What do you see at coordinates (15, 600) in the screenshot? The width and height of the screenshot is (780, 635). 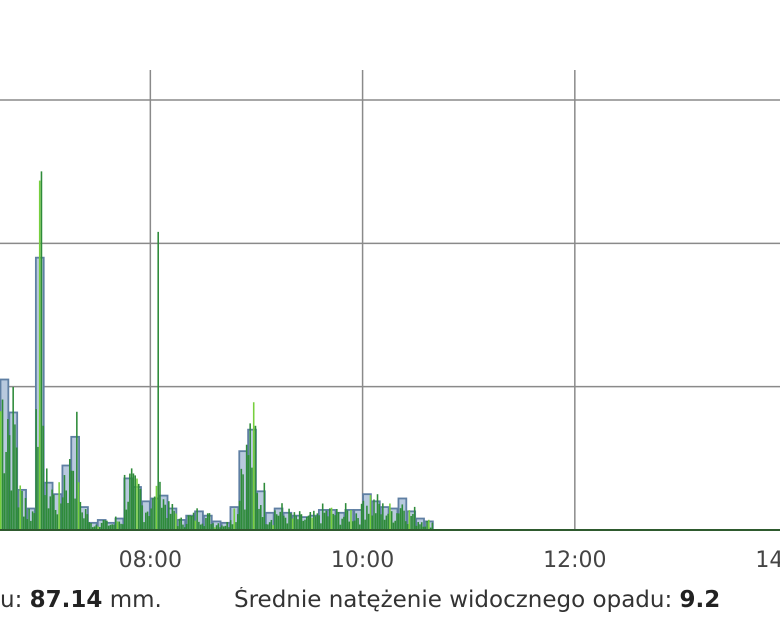 I see `total-label: u:` at bounding box center [15, 600].